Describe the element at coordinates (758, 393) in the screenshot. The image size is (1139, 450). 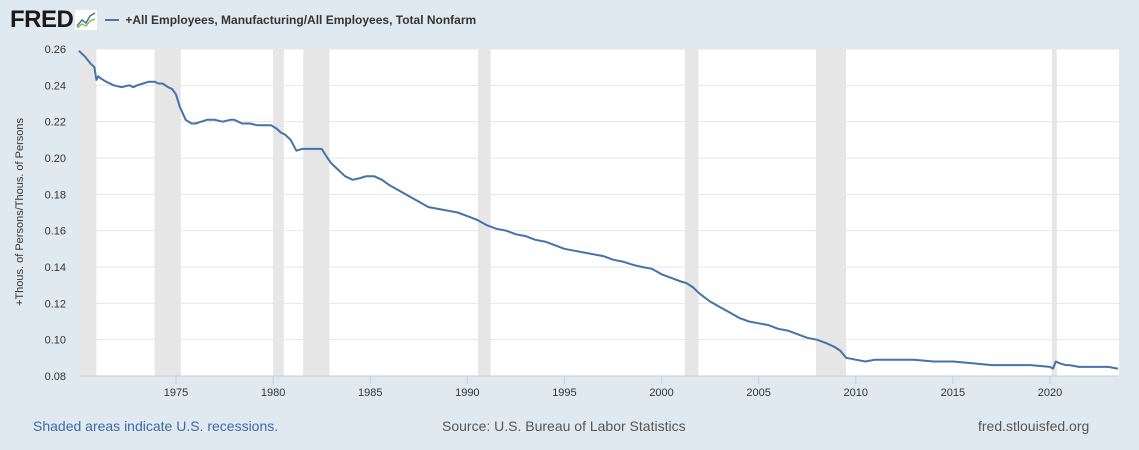
I see `x-tick-label: 2005` at that location.